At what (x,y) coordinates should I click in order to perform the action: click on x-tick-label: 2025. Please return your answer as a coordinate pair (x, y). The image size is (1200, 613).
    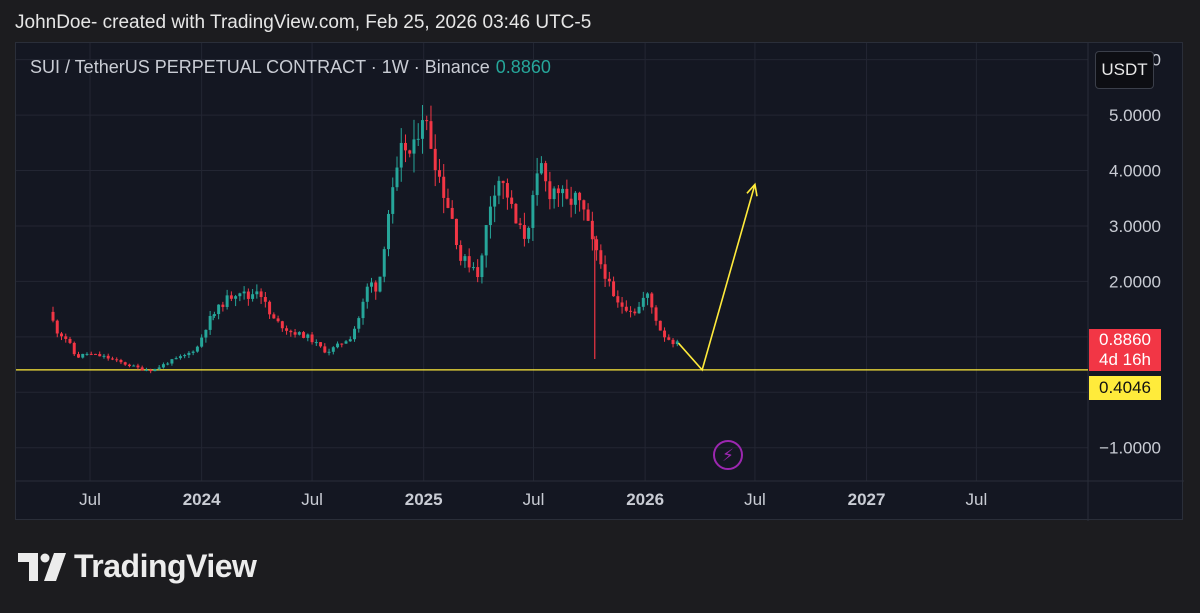
    Looking at the image, I should click on (424, 499).